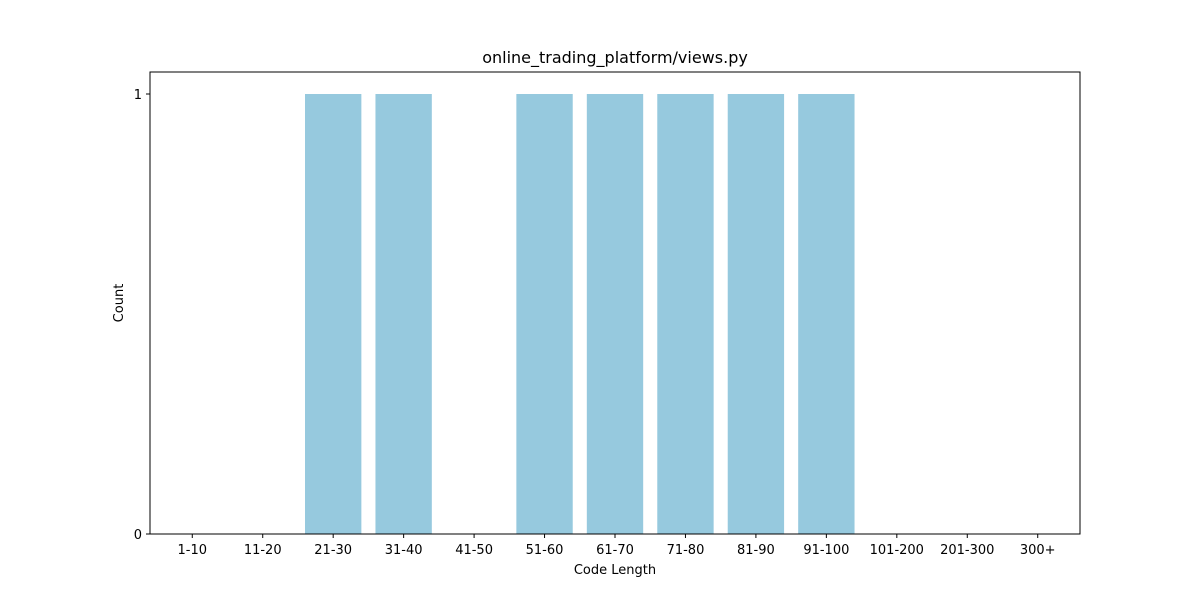 The height and width of the screenshot is (605, 1200). What do you see at coordinates (615, 58) in the screenshot?
I see `chart-title: online_trading_platform/views.py` at bounding box center [615, 58].